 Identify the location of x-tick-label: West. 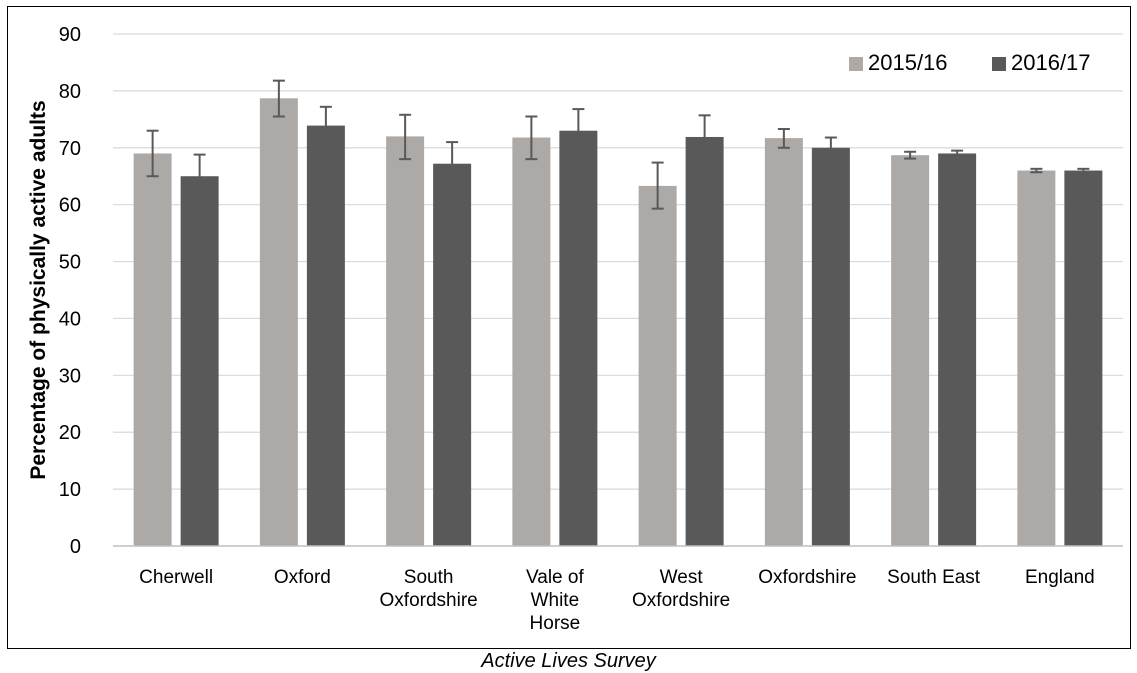
(682, 577).